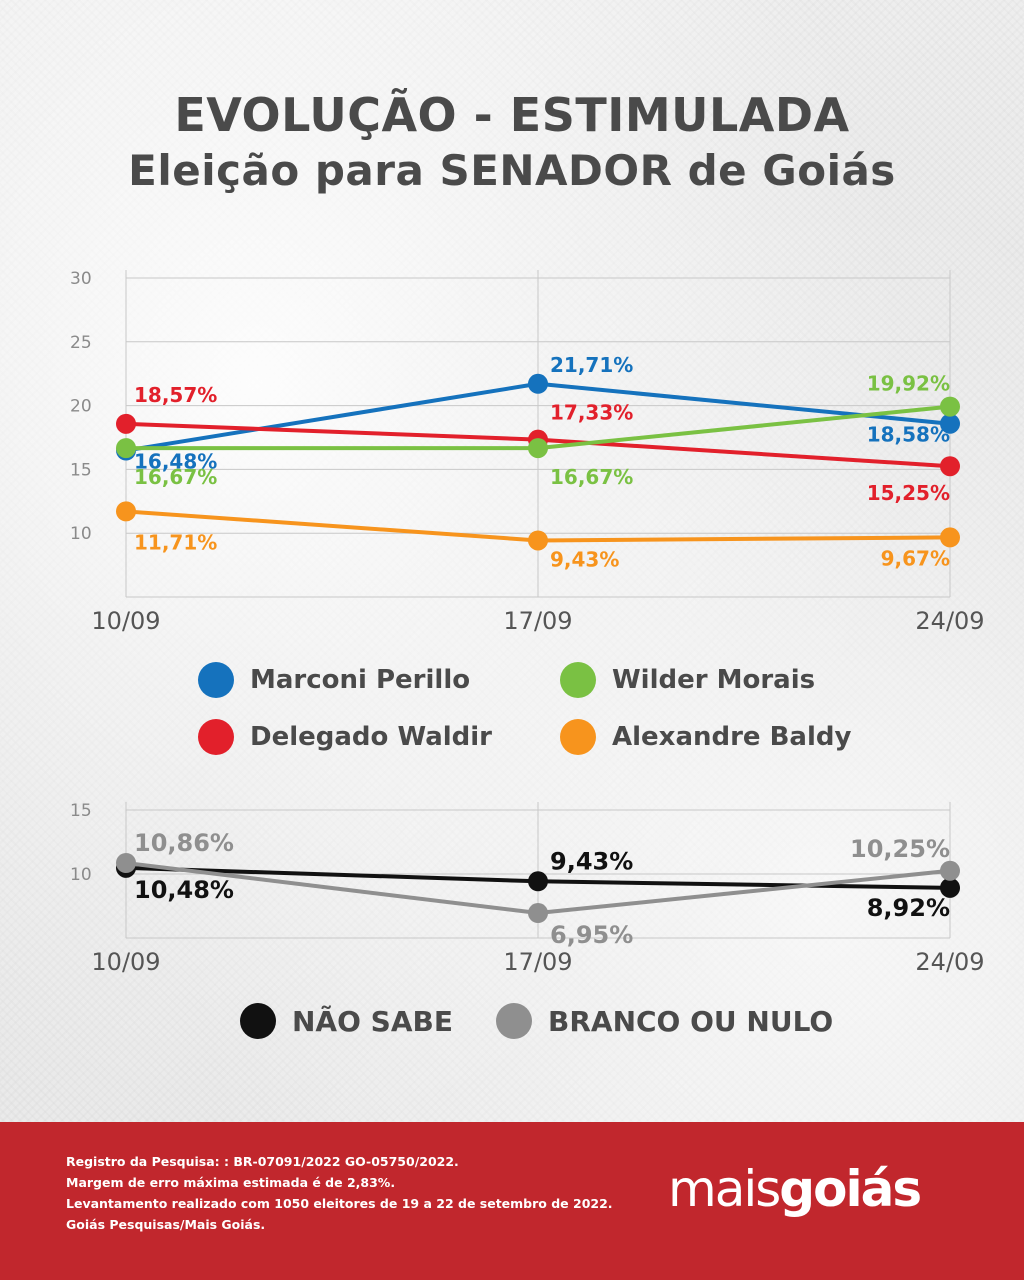  I want to click on legend-label: Delegado Waldir, so click(371, 737).